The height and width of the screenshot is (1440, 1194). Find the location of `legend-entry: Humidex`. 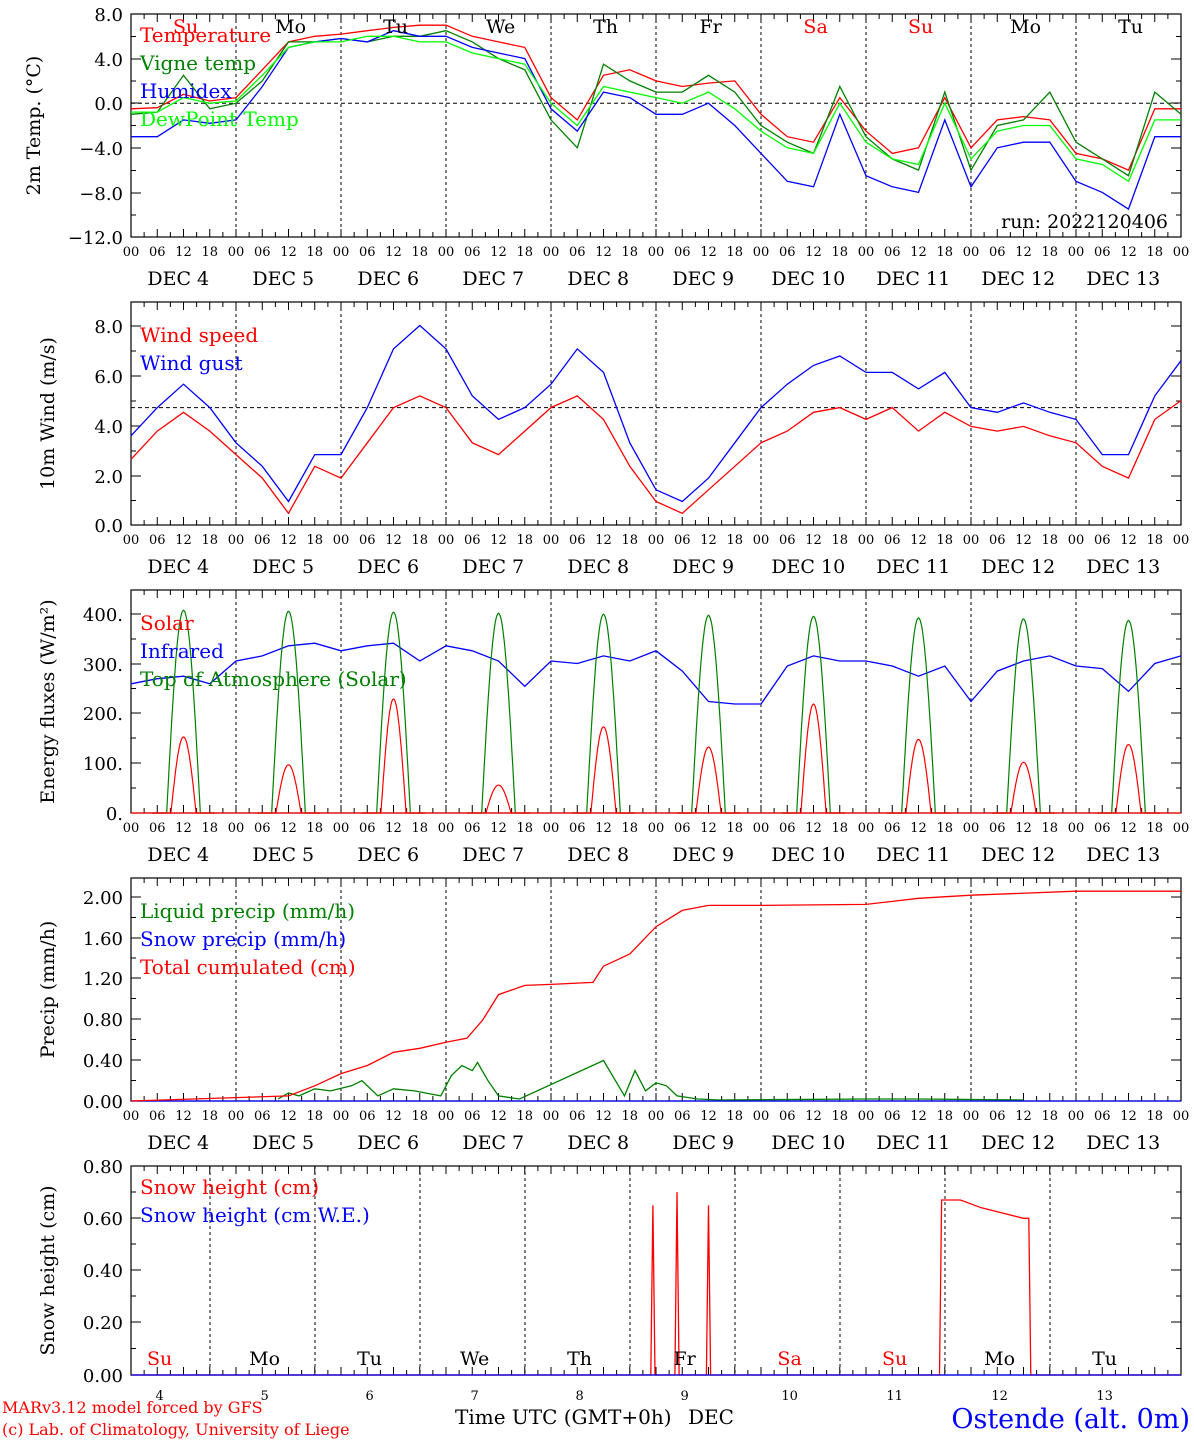

legend-entry: Humidex is located at coordinates (186, 91).